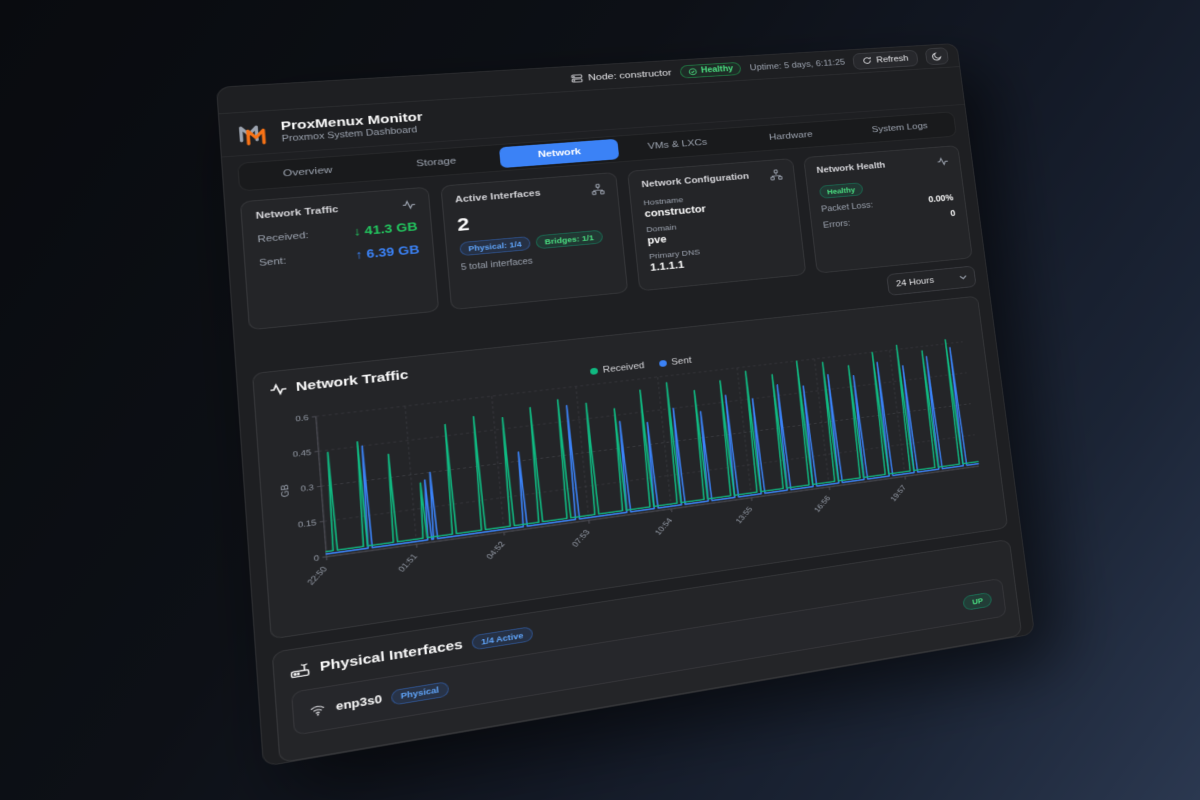 Image resolution: width=1200 pixels, height=800 pixels. What do you see at coordinates (663, 526) in the screenshot?
I see `svg-text: 10:54` at bounding box center [663, 526].